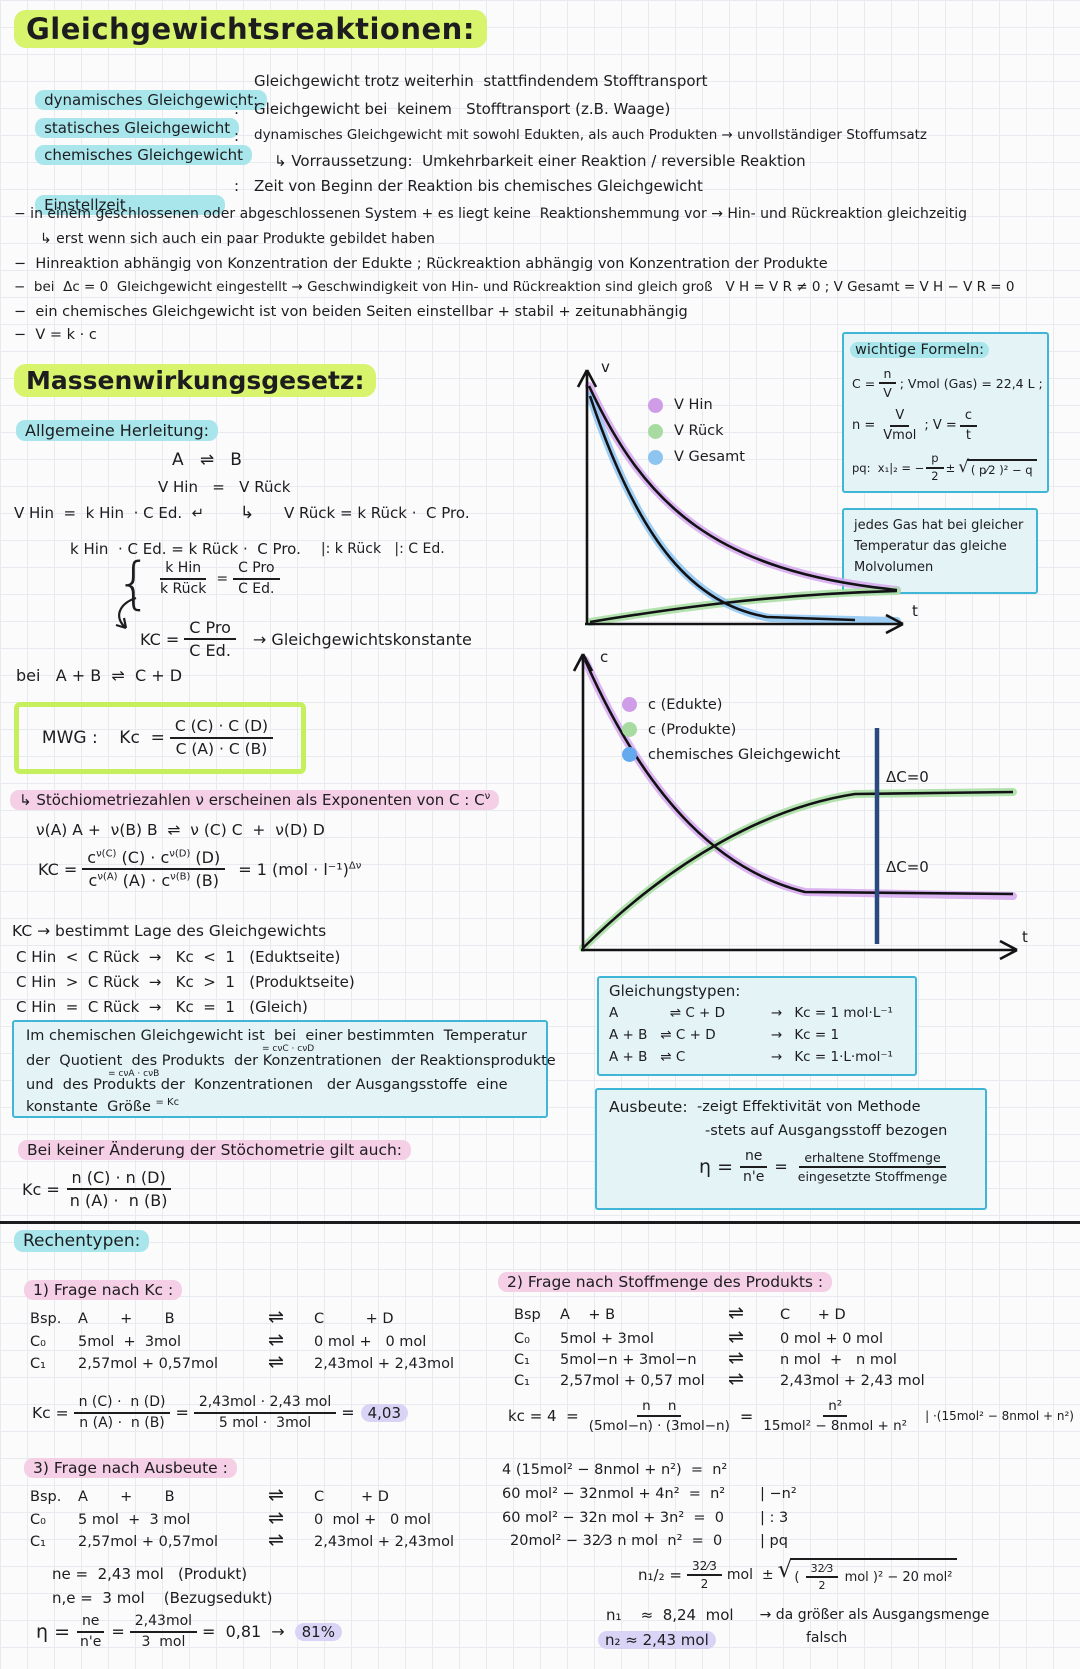 The width and height of the screenshot is (1080, 1669). I want to click on formulas-box-title-wrap: wichtige Formeln:, so click(920, 348).